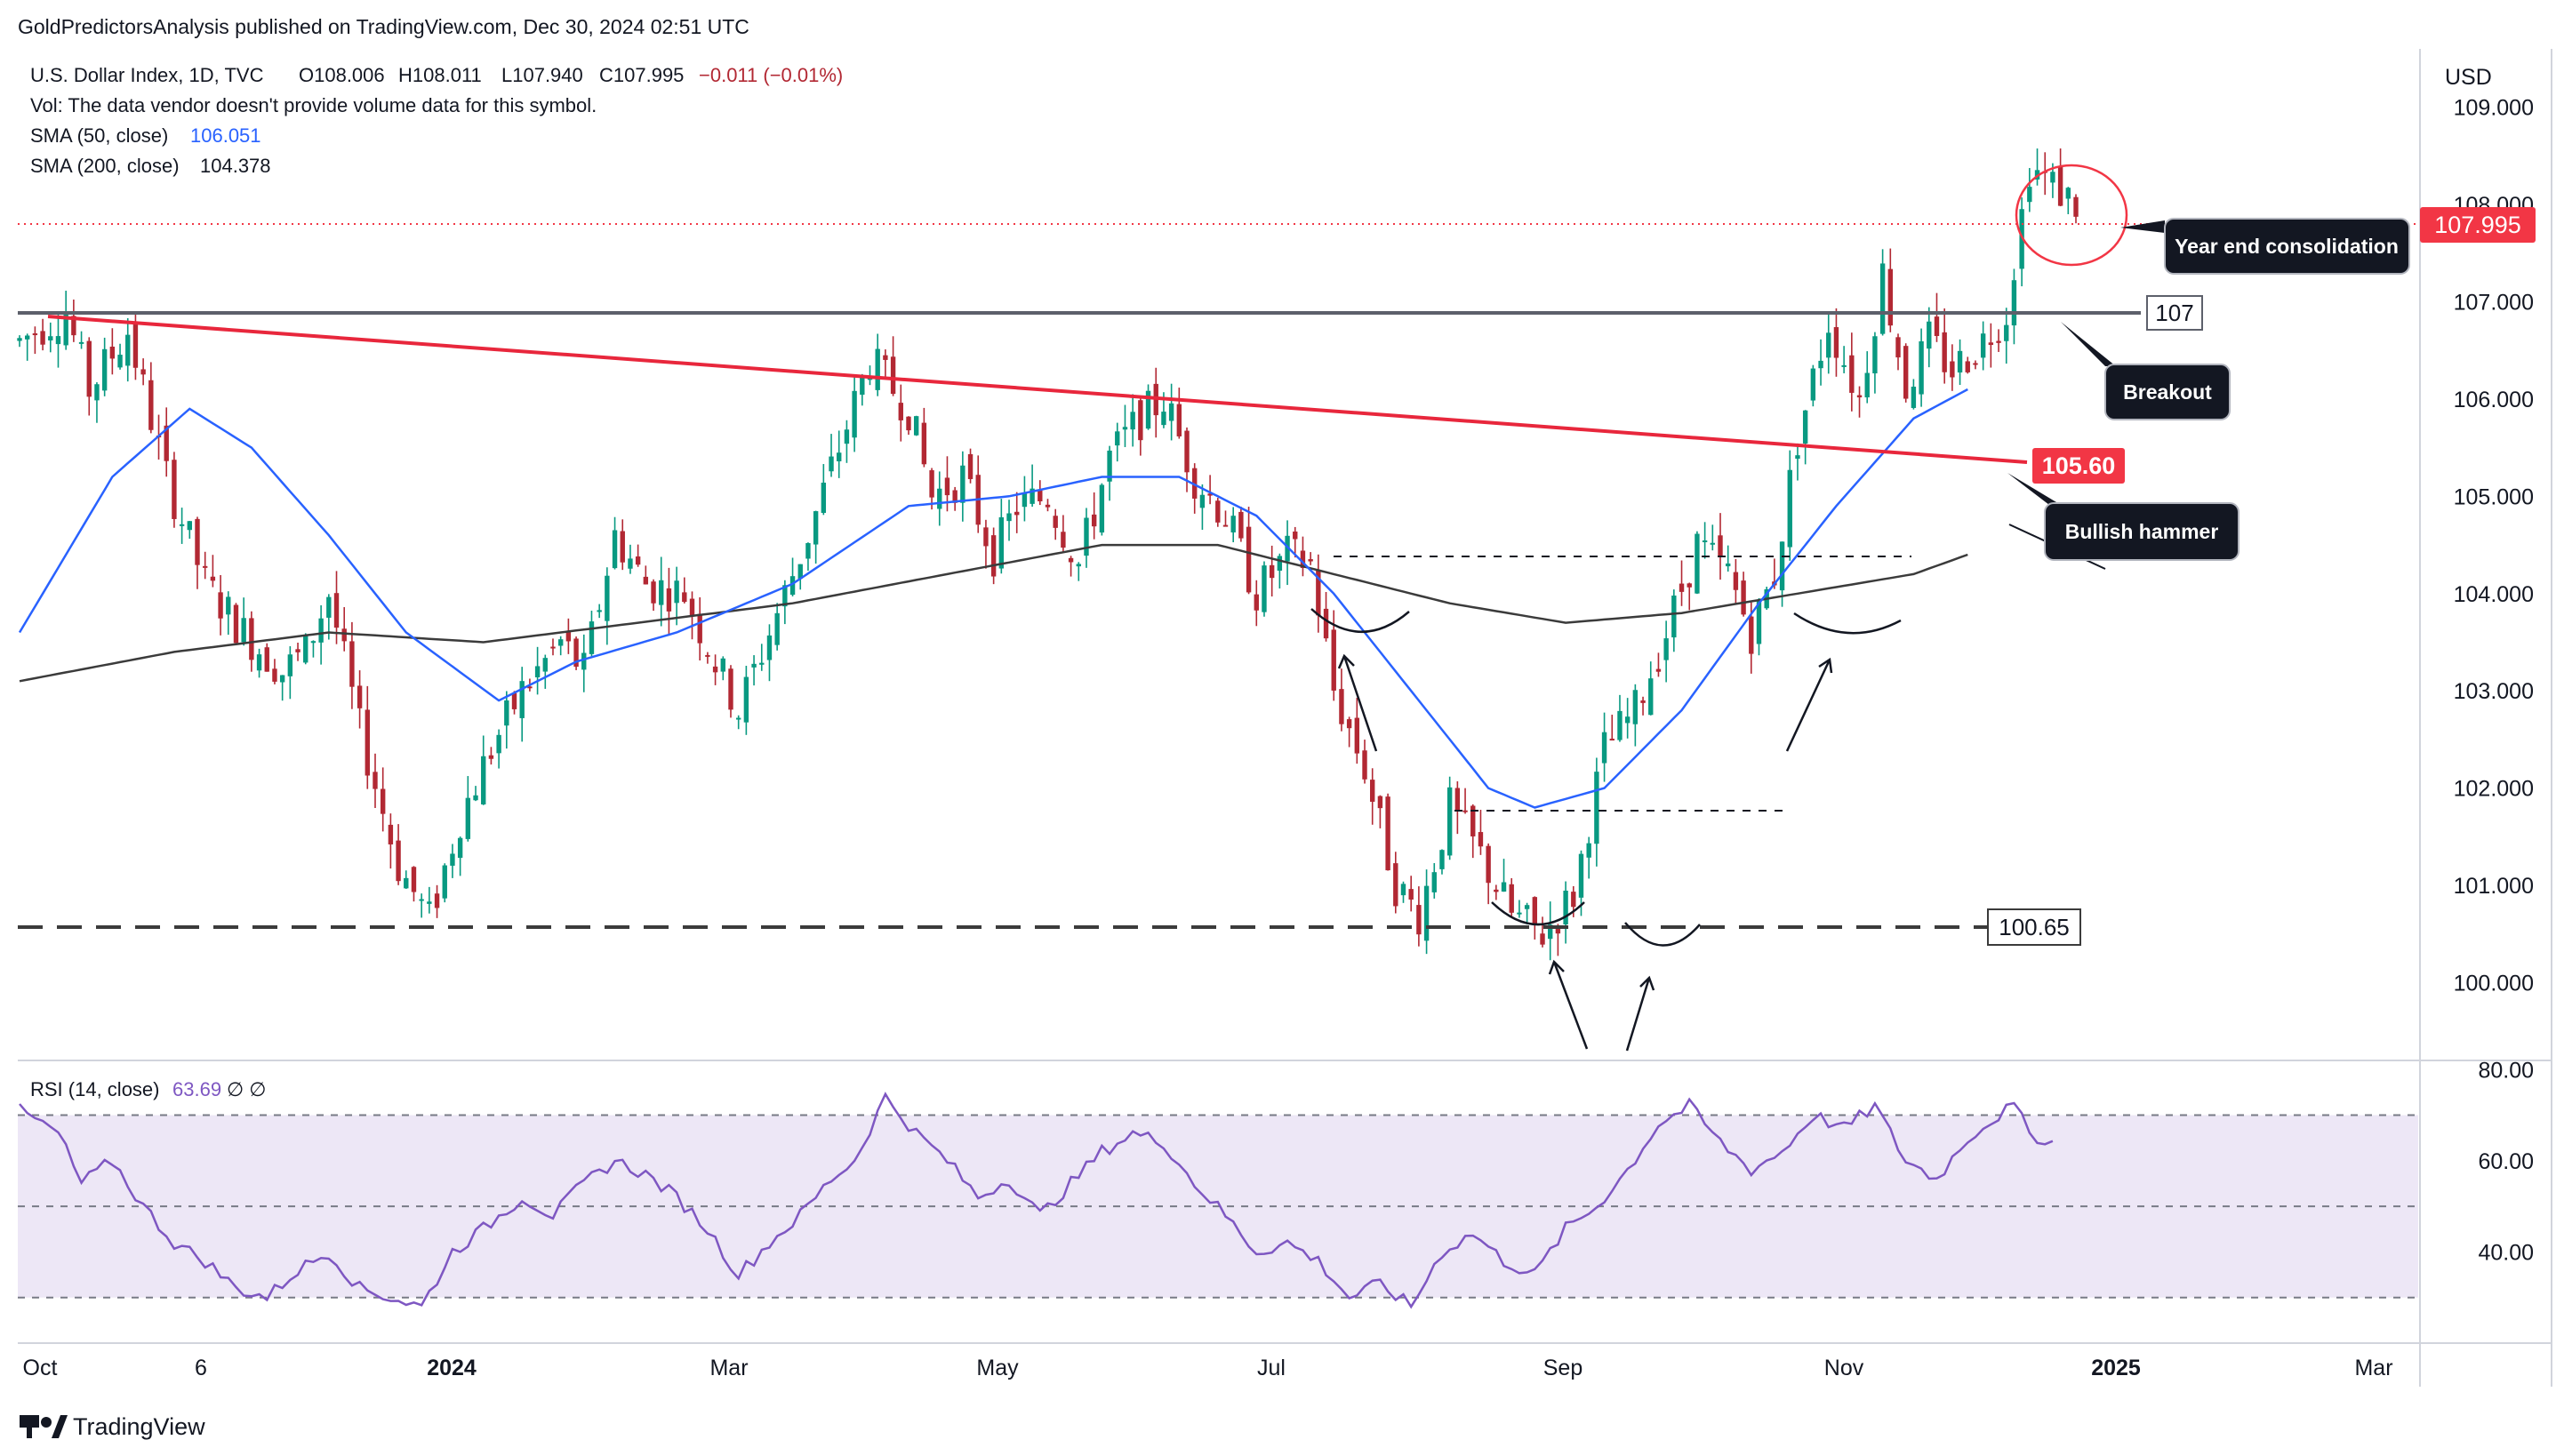 This screenshot has height=1456, width=2564. What do you see at coordinates (2287, 246) in the screenshot?
I see `callout-year-end-text: Year end consolidation` at bounding box center [2287, 246].